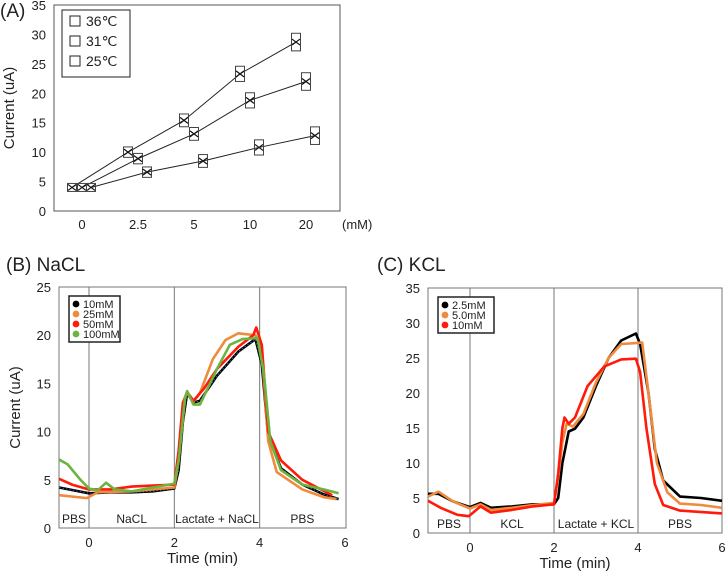 The image size is (727, 573). Describe the element at coordinates (131, 519) in the screenshot. I see `phase-label: NaCL` at that location.